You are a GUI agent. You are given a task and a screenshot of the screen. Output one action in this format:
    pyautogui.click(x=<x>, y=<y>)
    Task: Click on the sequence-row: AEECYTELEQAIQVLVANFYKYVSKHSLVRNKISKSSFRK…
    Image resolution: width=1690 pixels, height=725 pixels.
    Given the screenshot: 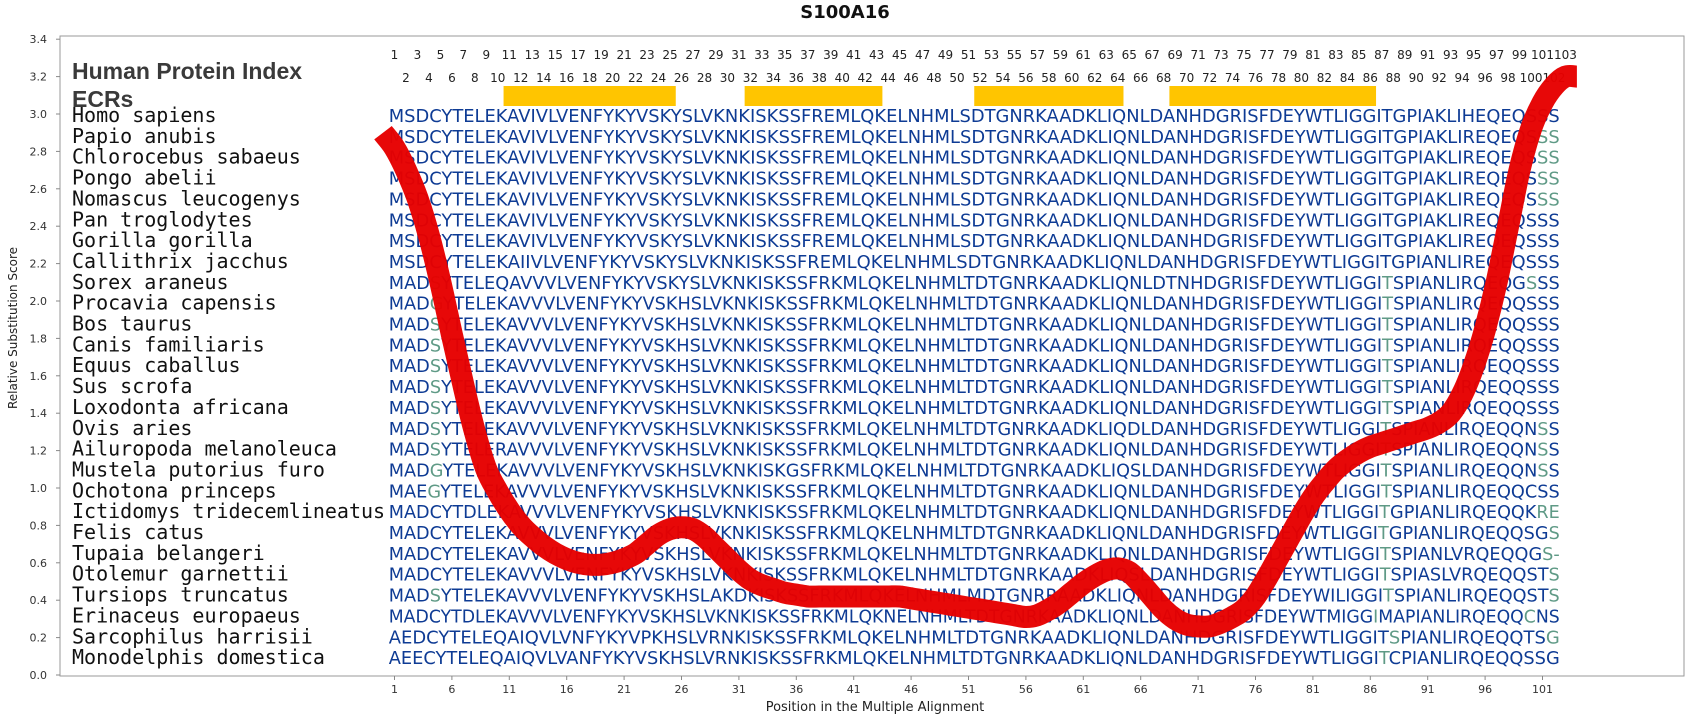 What is the action you would take?
    pyautogui.click(x=974, y=659)
    